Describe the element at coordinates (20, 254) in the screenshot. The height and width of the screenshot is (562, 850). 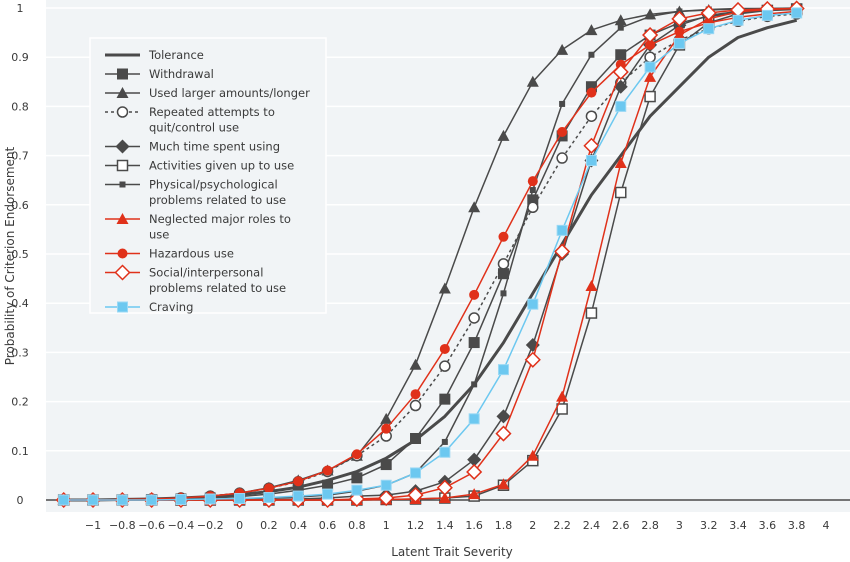
I see `y-axis-ticks: 0 0.1 0.2 0.3 0.4 0.5 0.6 0.7 0.8 0.9 1` at that location.